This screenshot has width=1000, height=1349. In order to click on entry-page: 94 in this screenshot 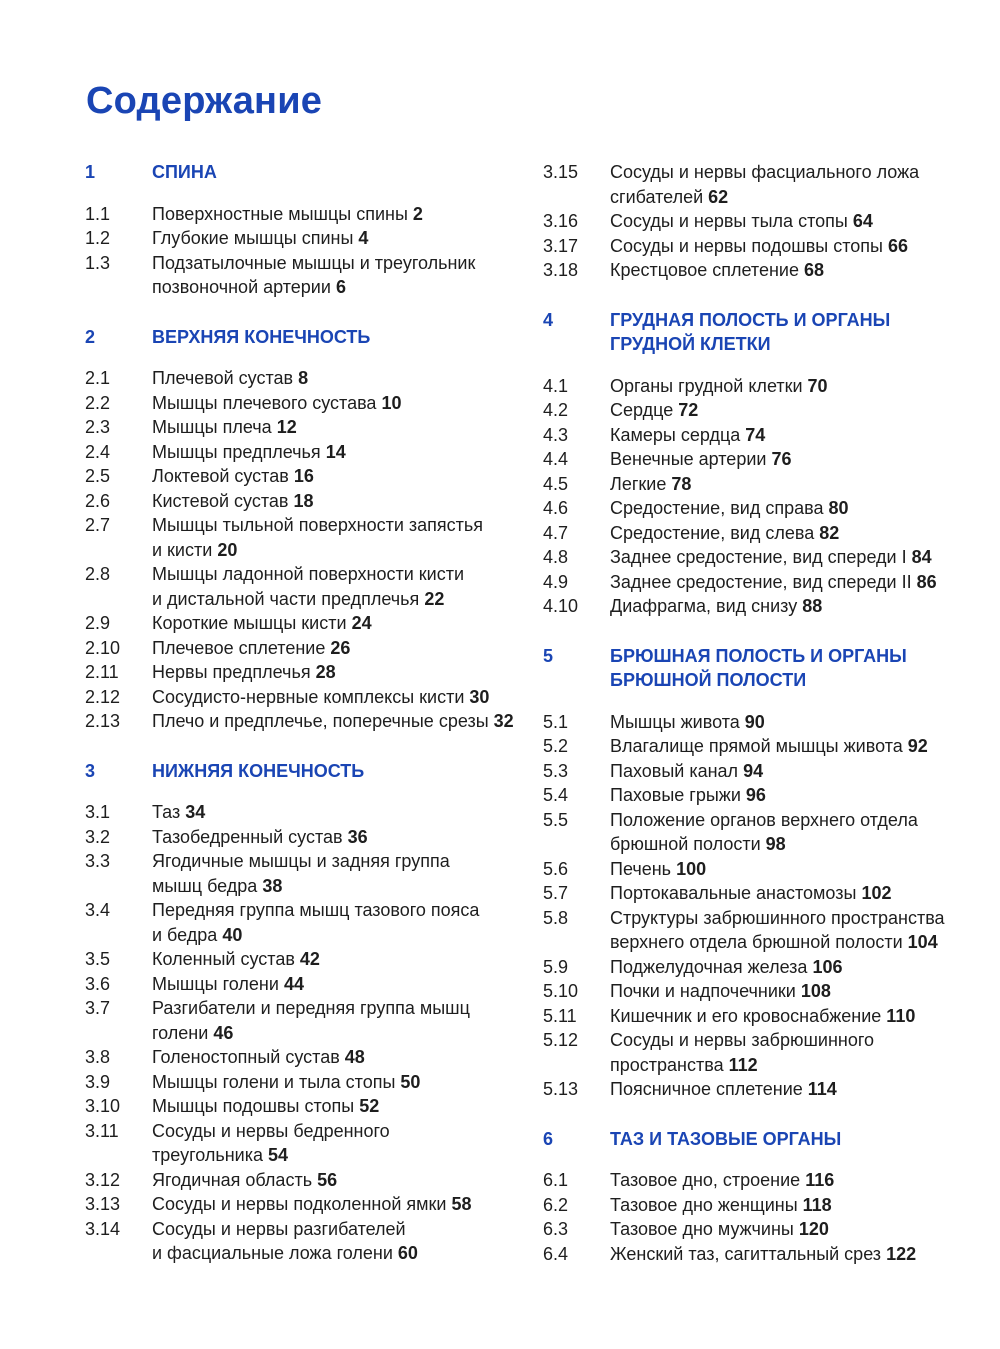, I will do `click(753, 770)`.